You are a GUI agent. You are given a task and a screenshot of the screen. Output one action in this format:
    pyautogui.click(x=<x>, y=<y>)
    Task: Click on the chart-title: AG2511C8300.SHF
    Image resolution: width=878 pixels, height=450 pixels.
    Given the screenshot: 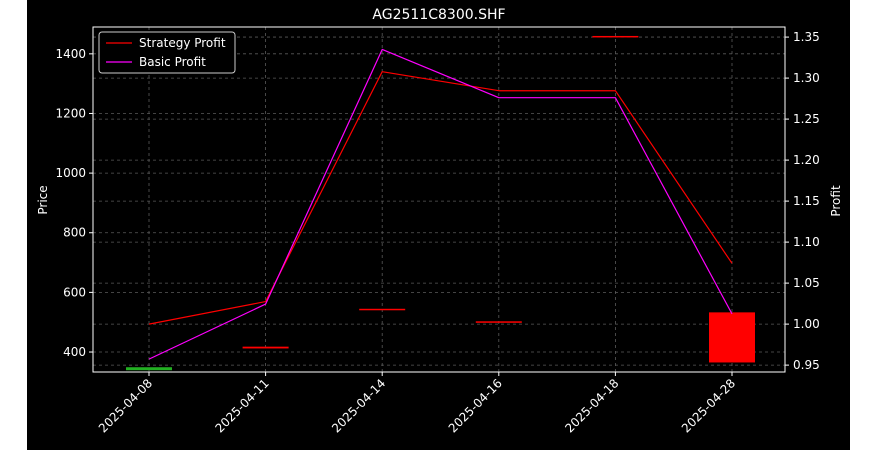 What is the action you would take?
    pyautogui.click(x=438, y=15)
    